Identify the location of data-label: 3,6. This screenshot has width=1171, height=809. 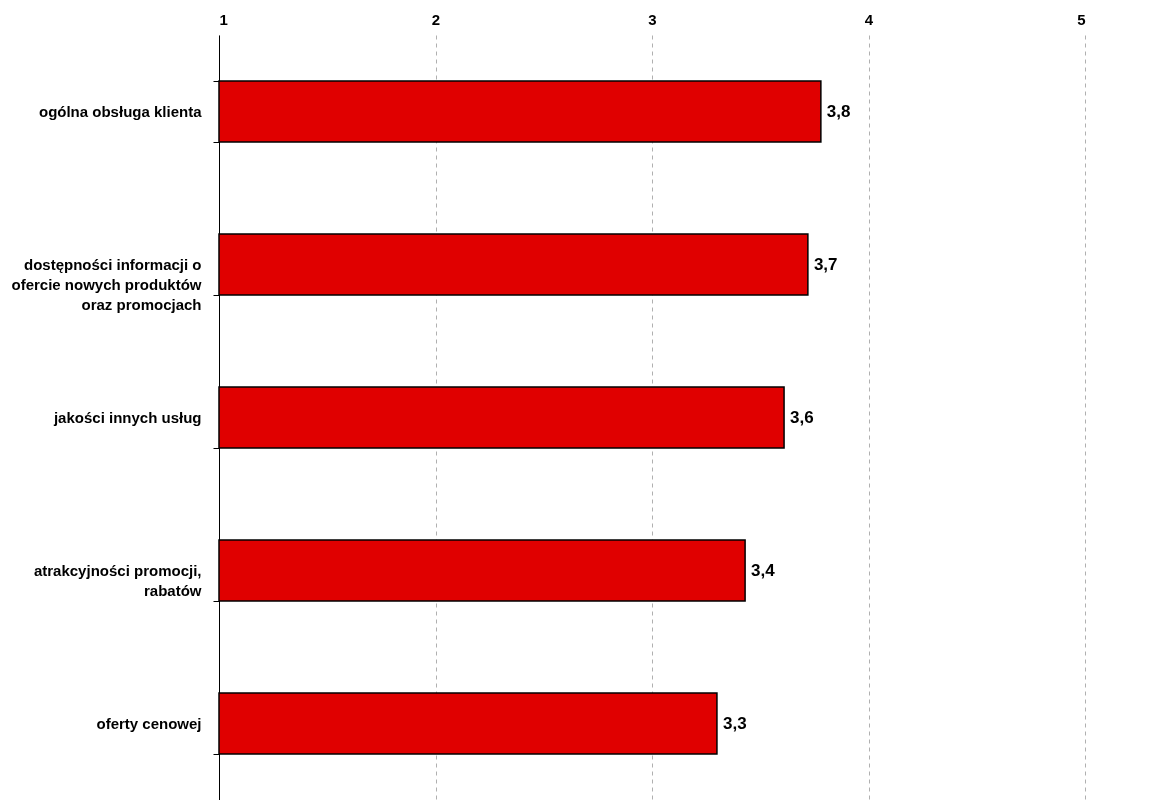
(802, 417).